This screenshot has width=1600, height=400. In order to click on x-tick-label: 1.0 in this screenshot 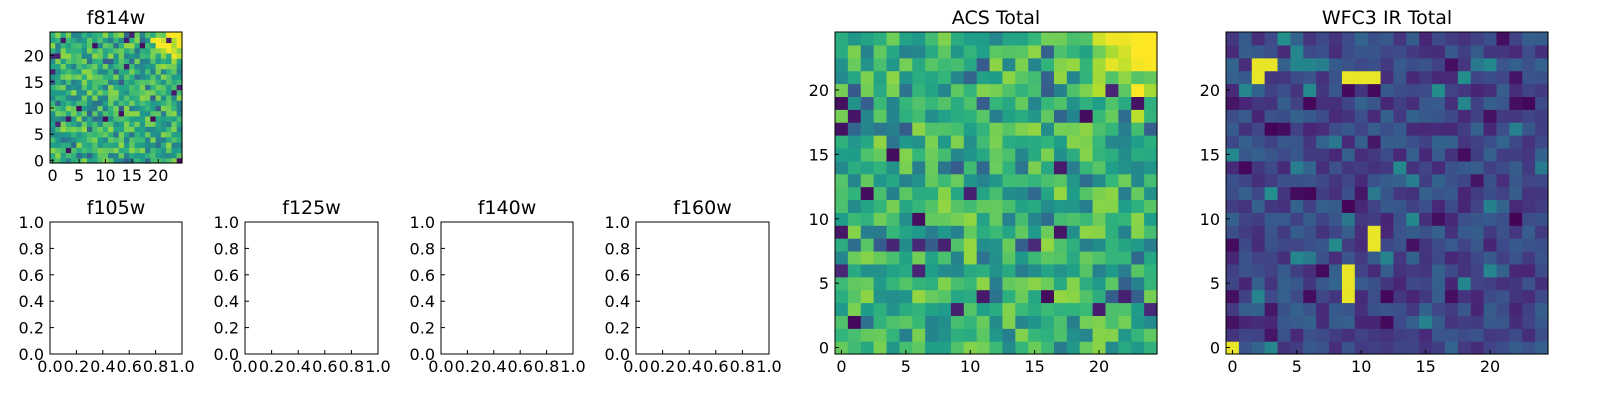, I will do `click(377, 366)`.